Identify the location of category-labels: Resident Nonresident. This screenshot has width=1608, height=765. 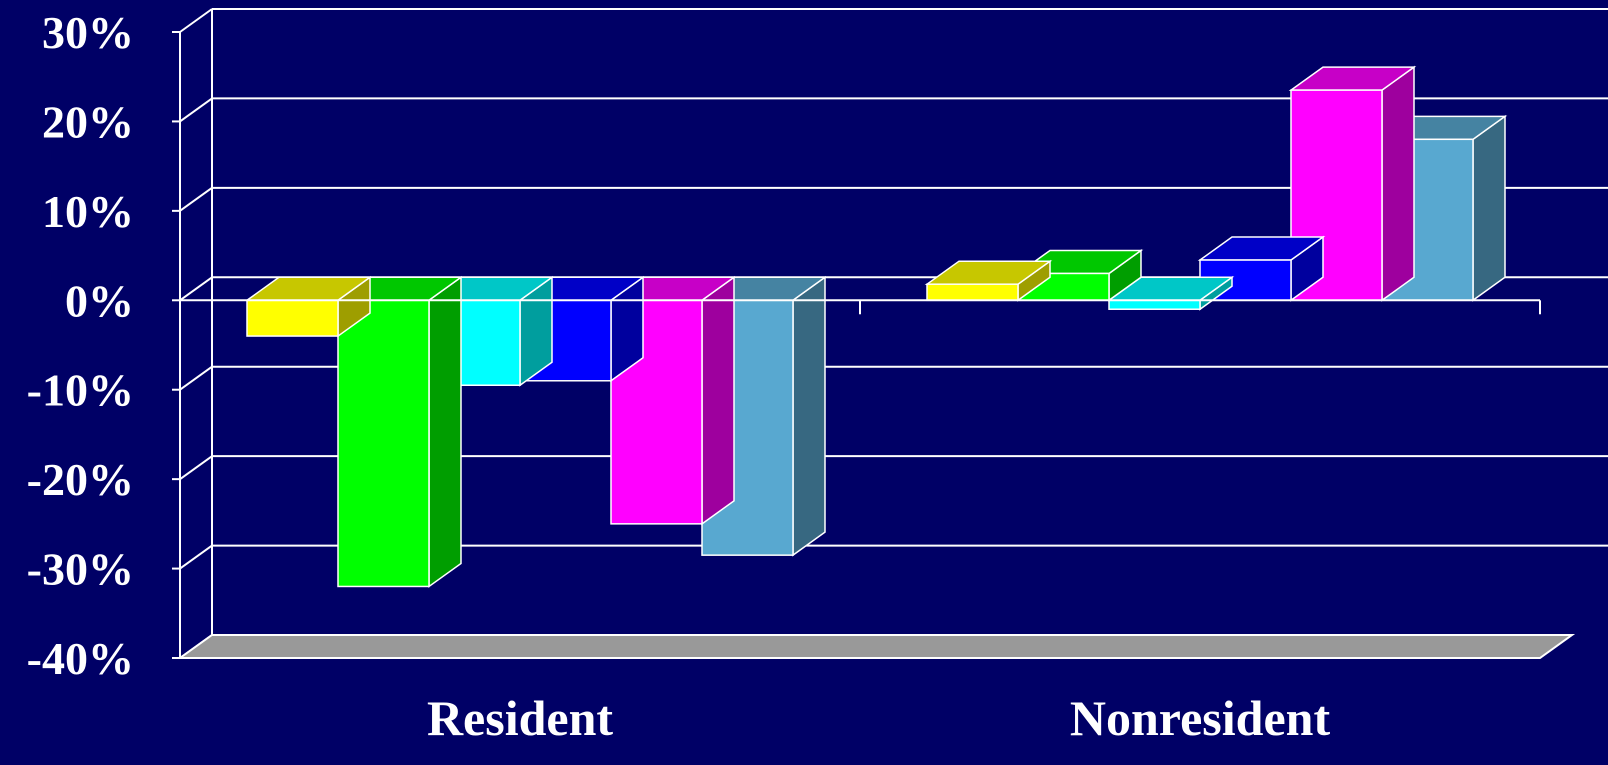
(879, 718).